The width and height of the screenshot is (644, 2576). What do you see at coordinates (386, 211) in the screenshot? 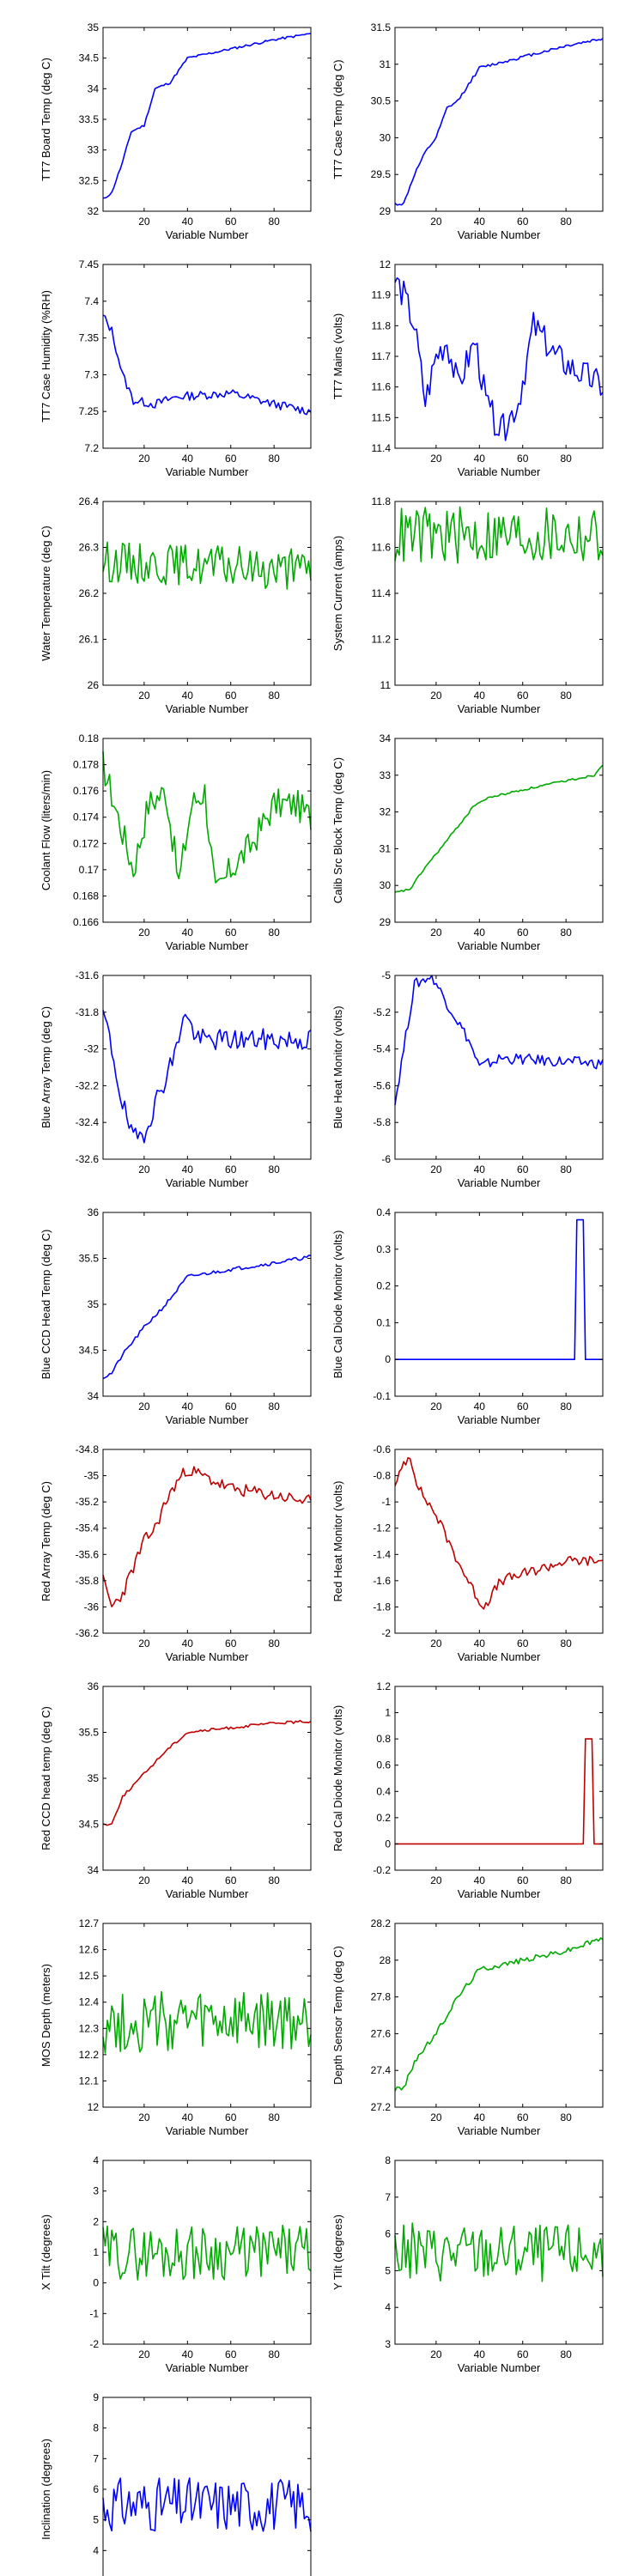
I see `y-tick-label: 29` at bounding box center [386, 211].